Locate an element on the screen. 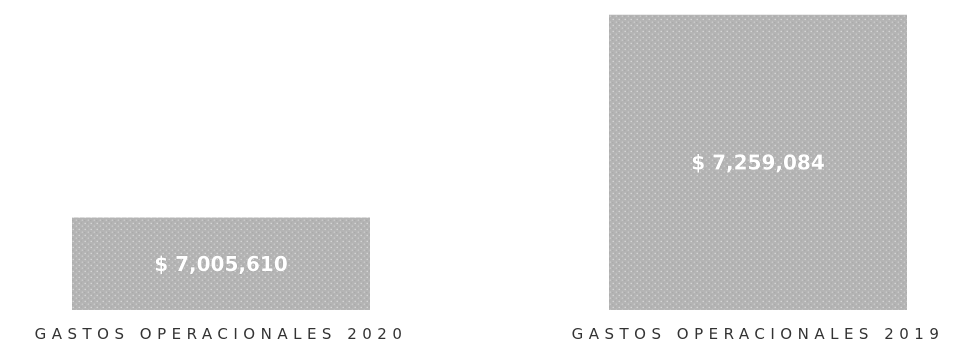 This screenshot has height=347, width=969. data-label-1: $ 7,259,084 is located at coordinates (758, 162).